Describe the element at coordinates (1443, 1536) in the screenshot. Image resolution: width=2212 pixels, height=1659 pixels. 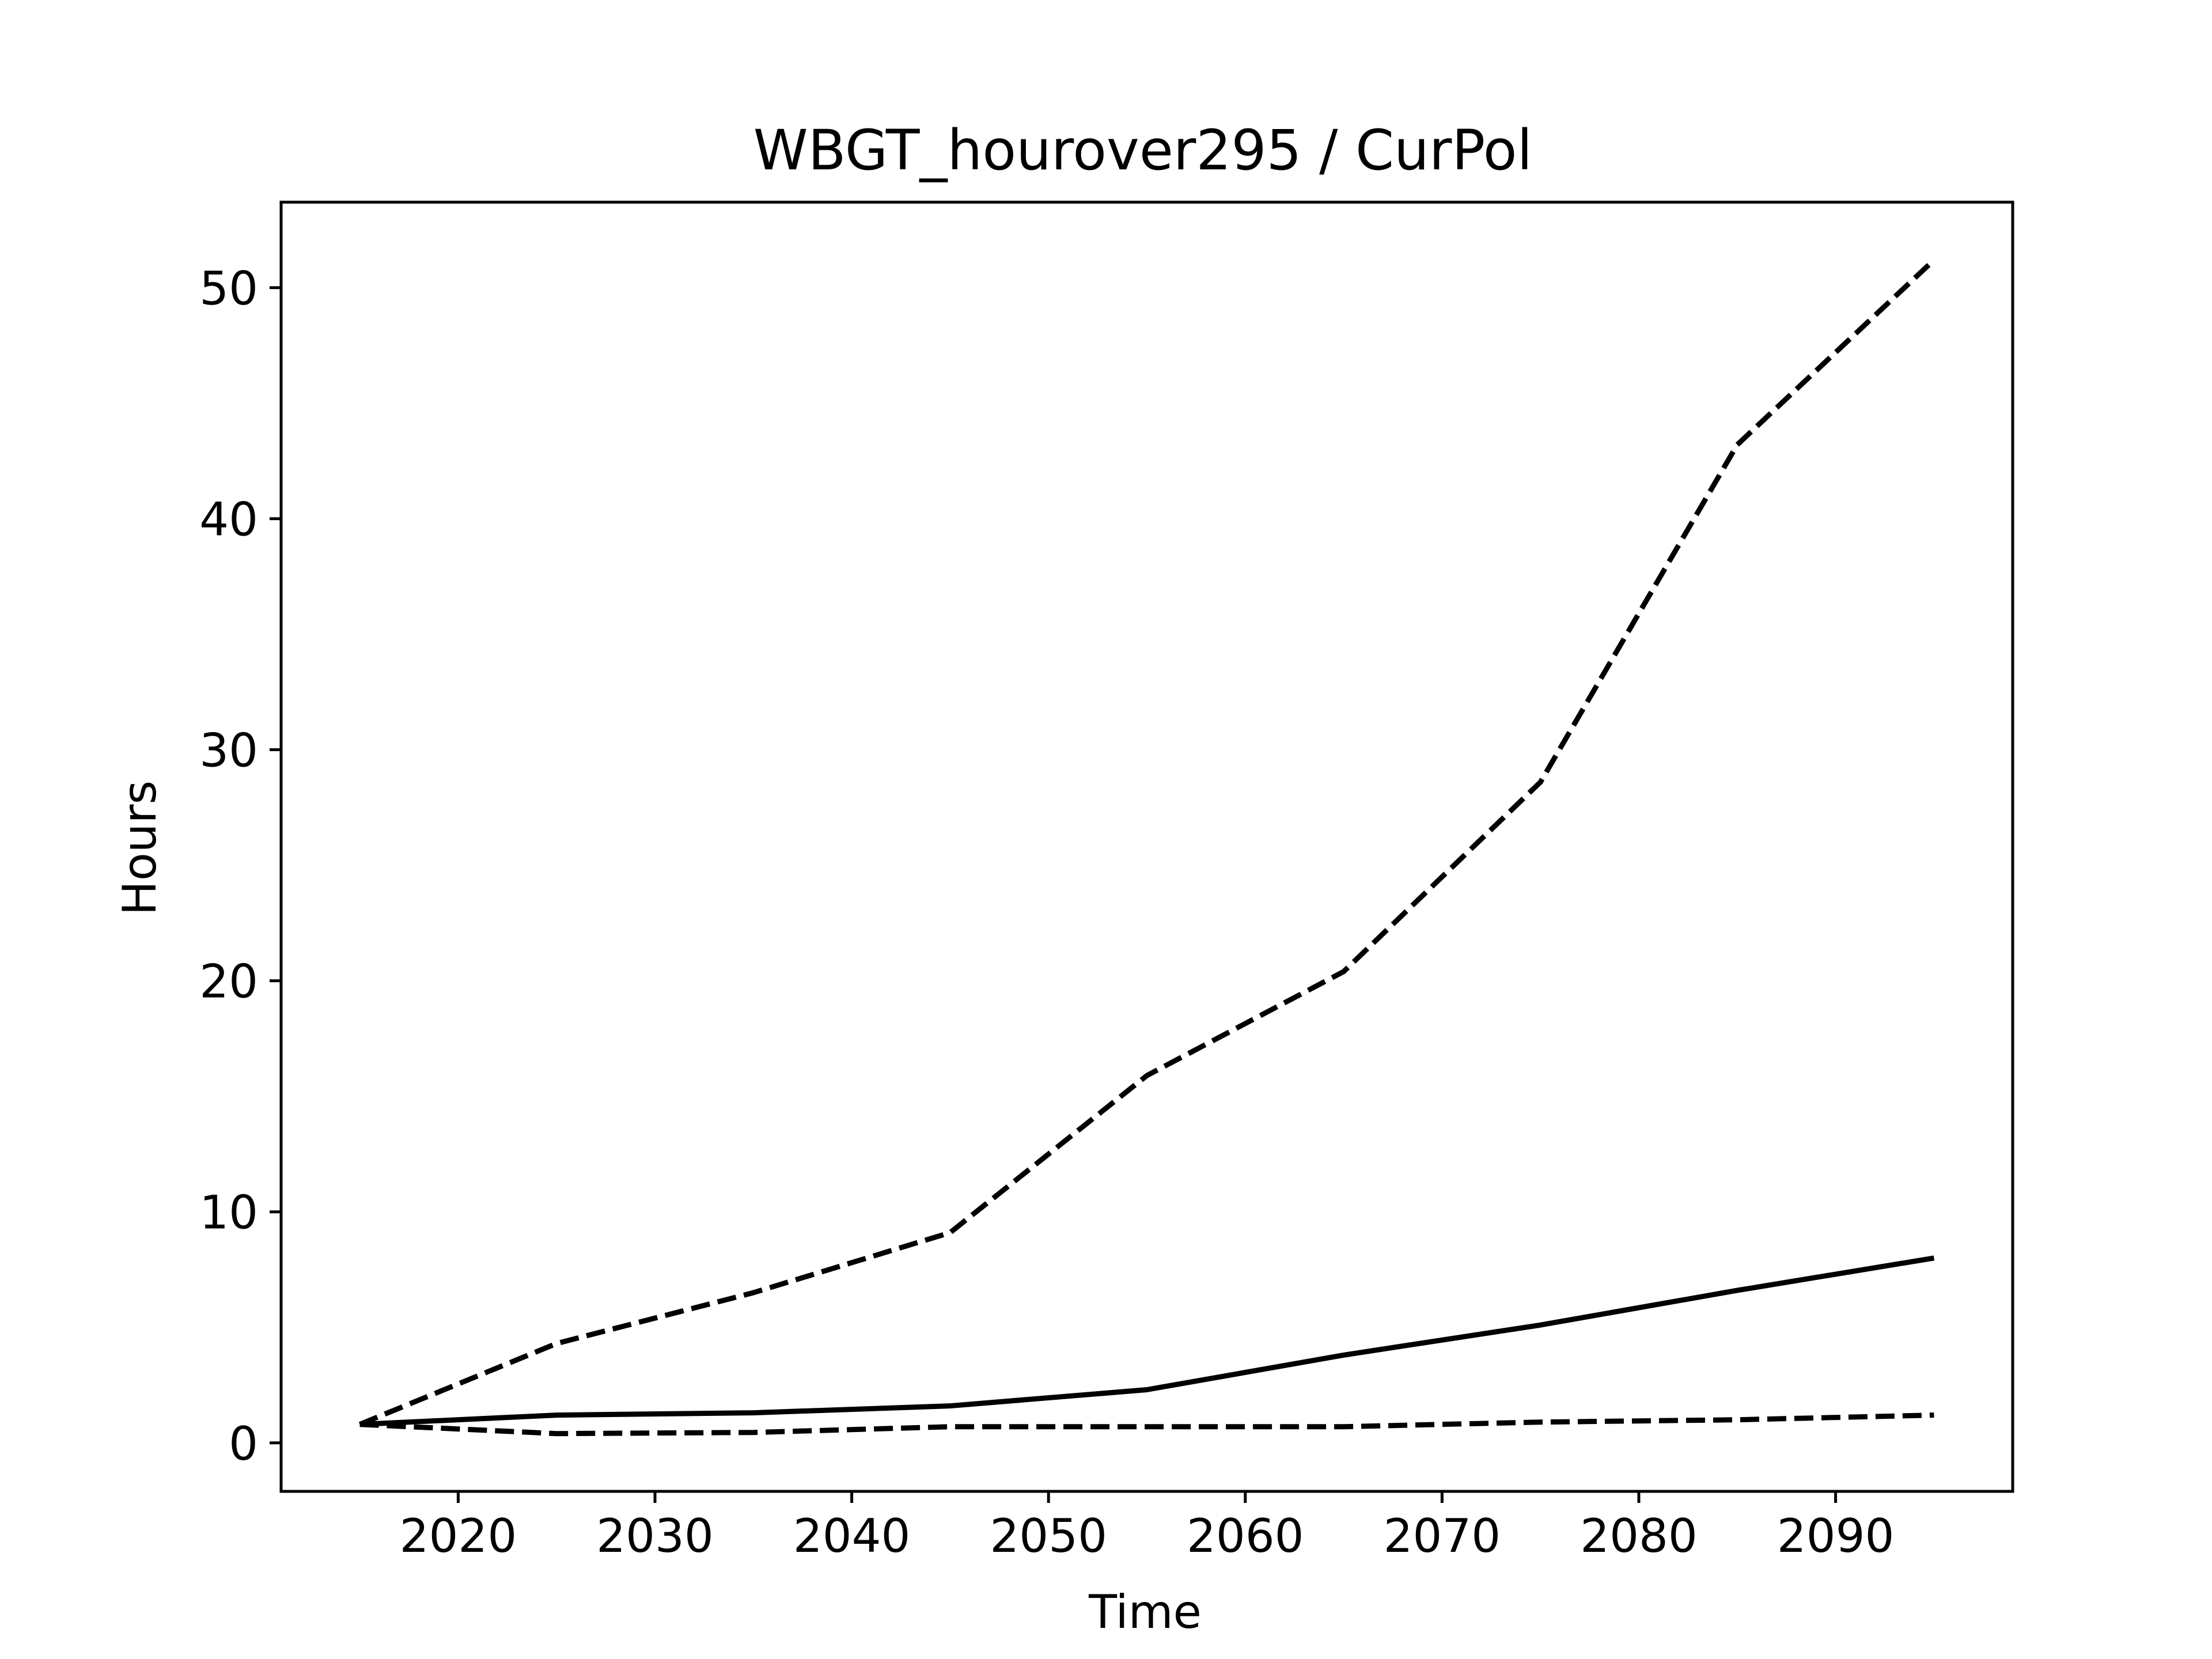
I see `x-tick-label: 2070` at that location.